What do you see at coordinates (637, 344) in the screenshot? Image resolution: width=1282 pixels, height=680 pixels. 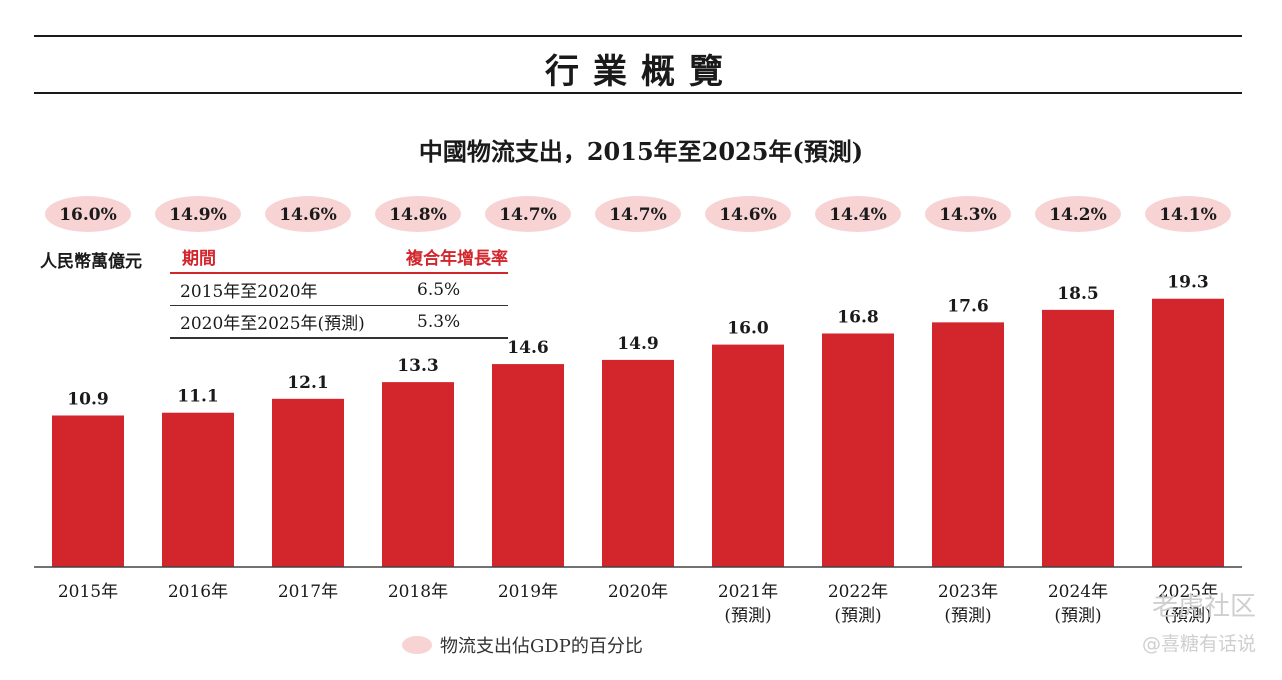 I see `bar-value-label: 14.9` at bounding box center [637, 344].